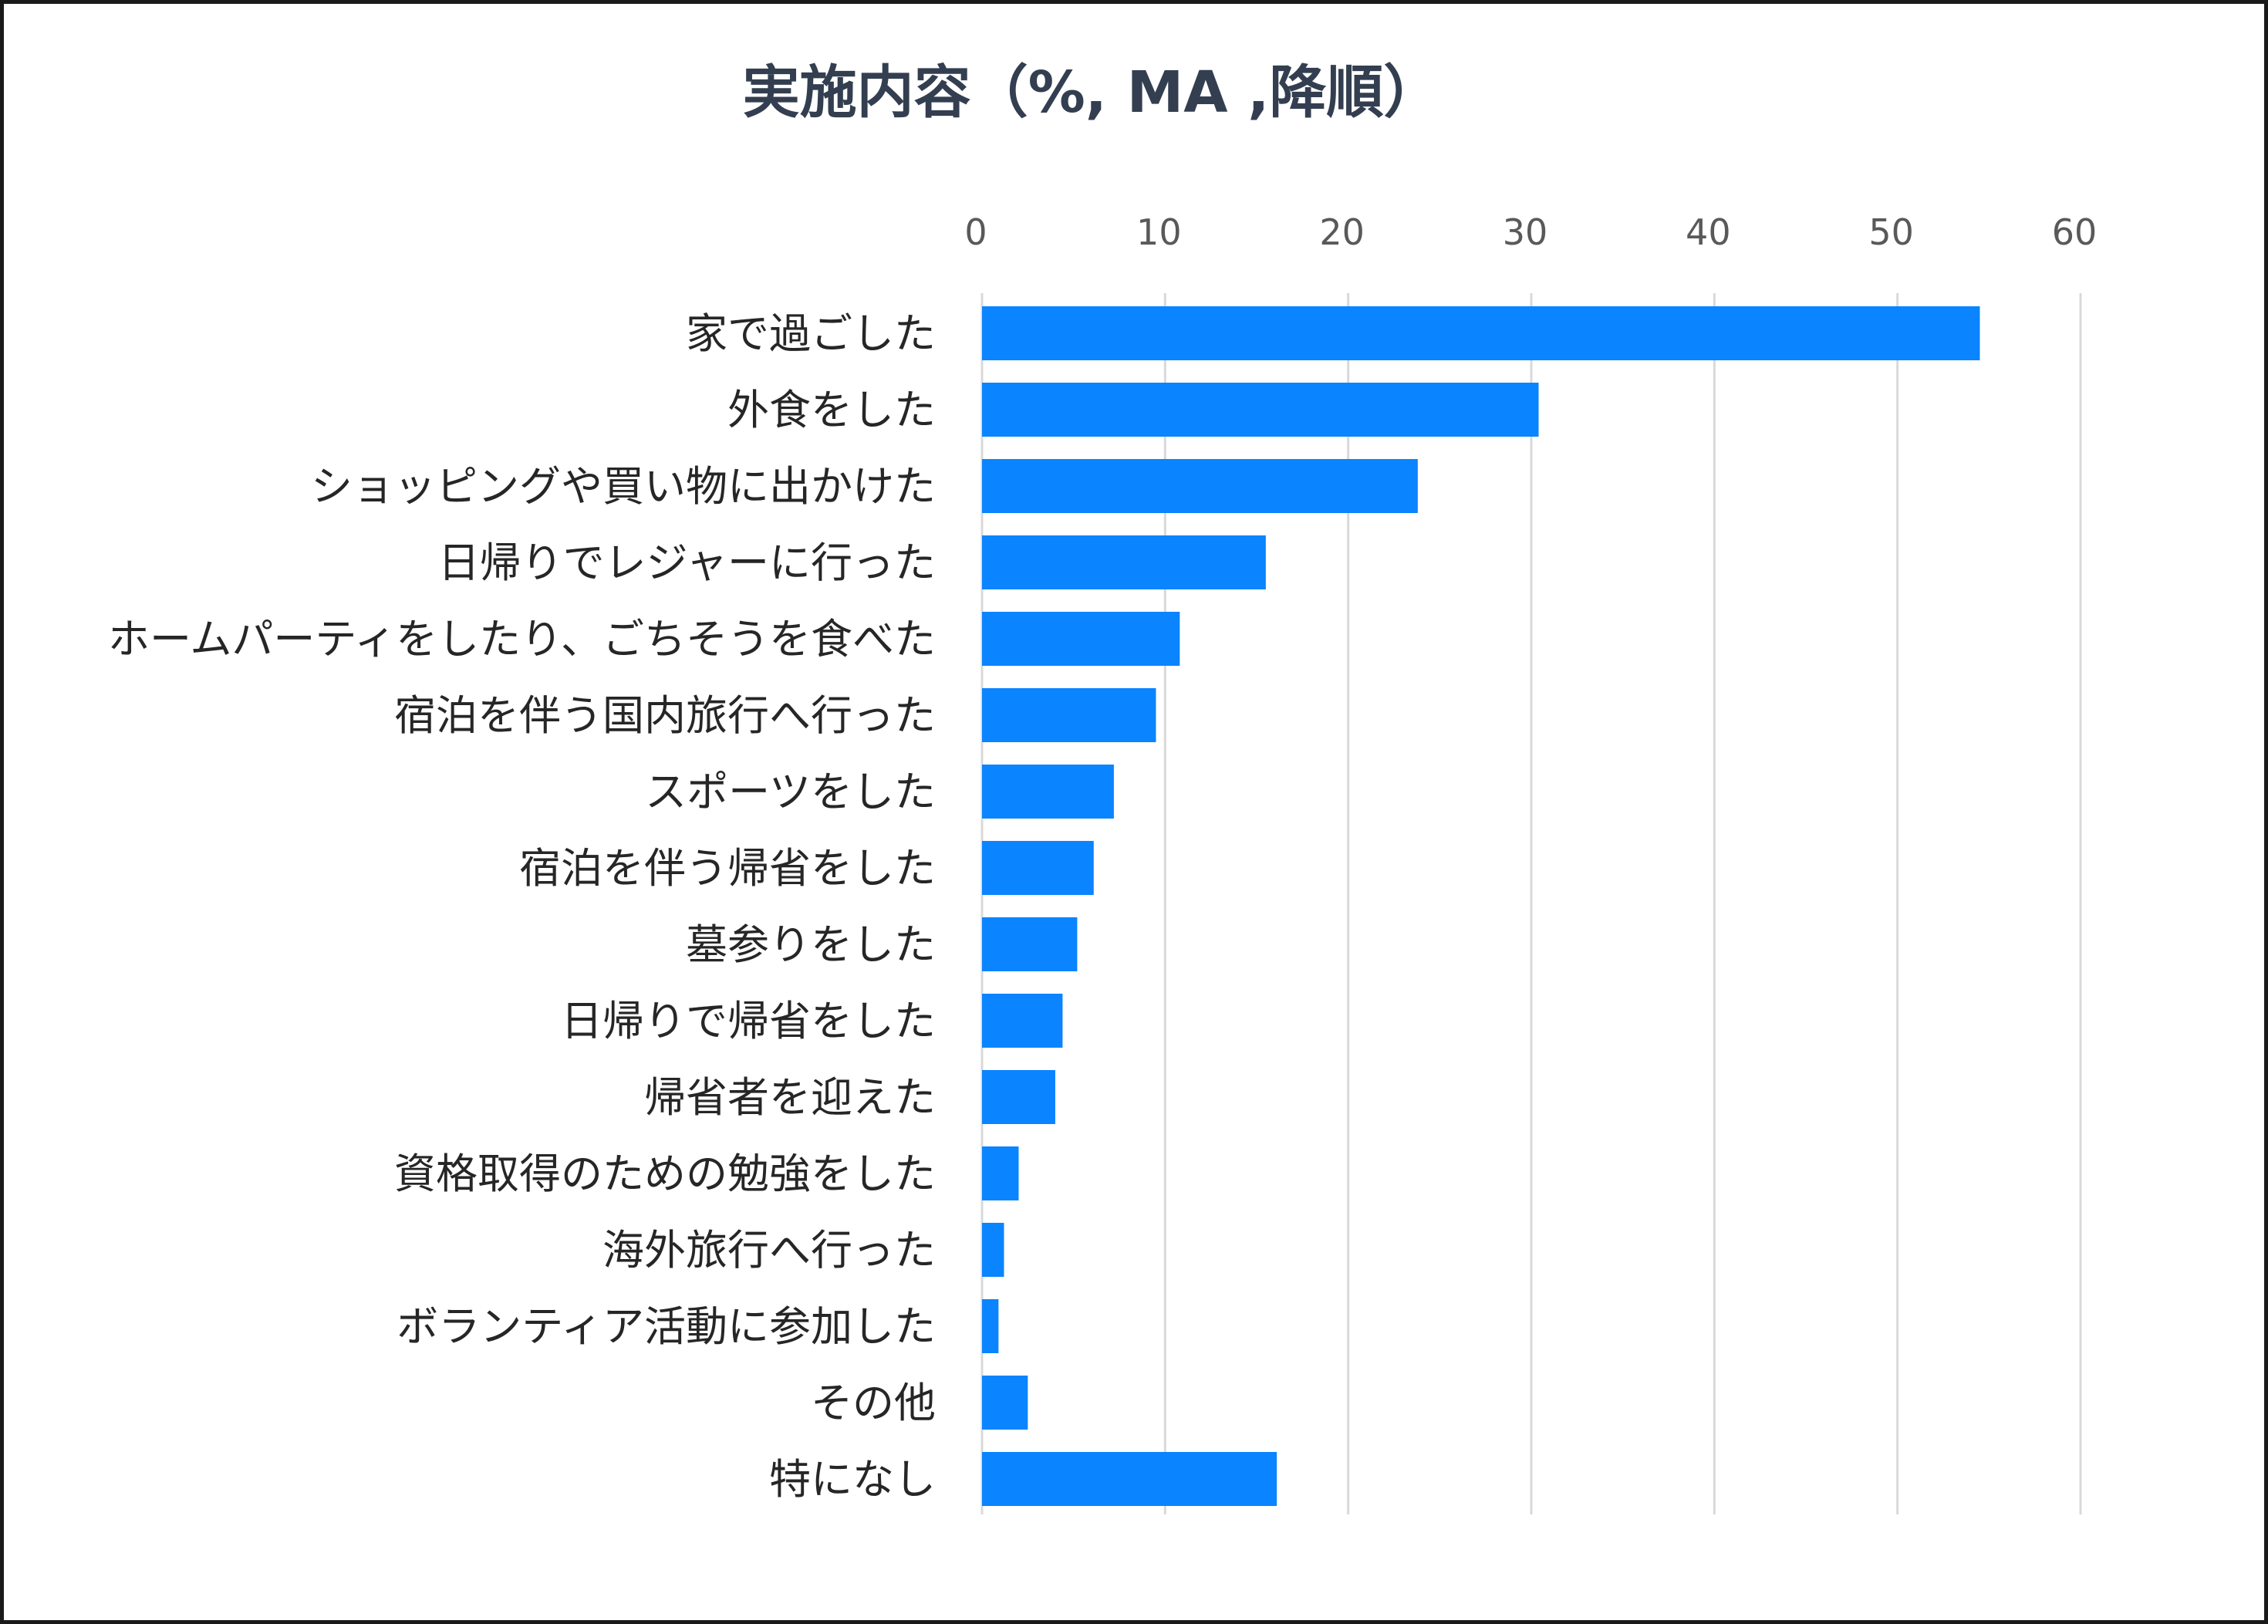 The height and width of the screenshot is (1624, 2268). Describe the element at coordinates (623, 486) in the screenshot. I see `category-label: ショッピングや買い物に出かけた` at that location.